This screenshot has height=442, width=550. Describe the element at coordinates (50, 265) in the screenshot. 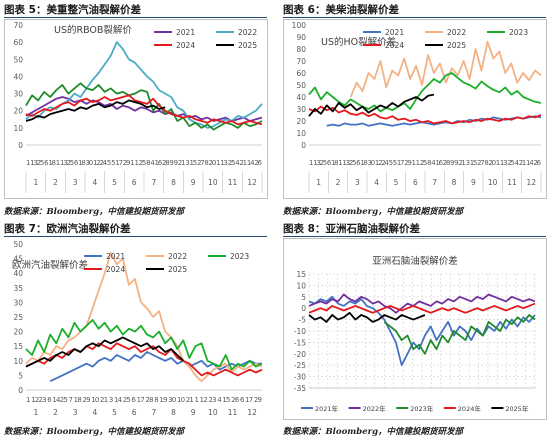

I see `chart-inner-title: 欧洲汽油裂解价差` at that location.